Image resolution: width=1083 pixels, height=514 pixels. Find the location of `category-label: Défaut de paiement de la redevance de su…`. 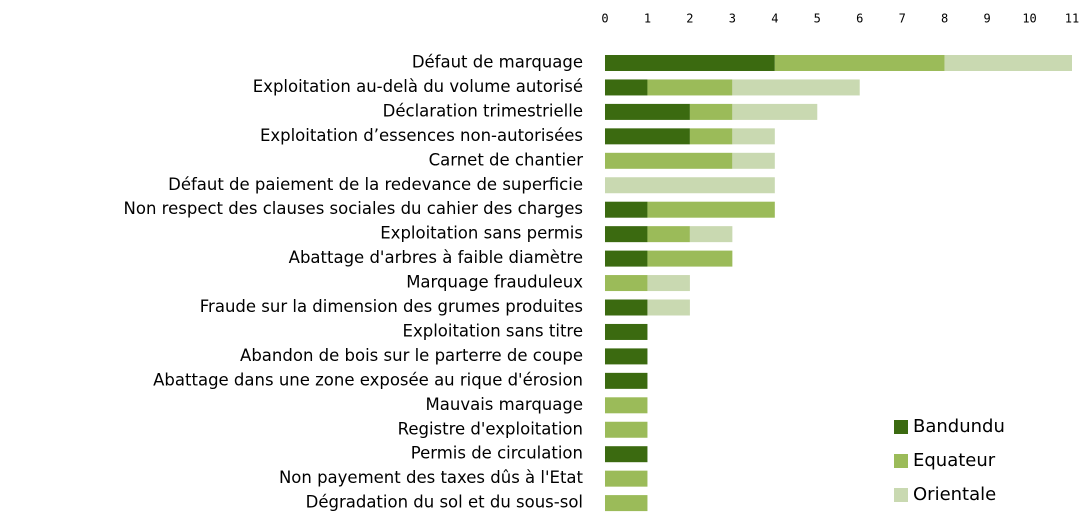

category-label: Défaut de paiement de la redevance de su… is located at coordinates (375, 184).